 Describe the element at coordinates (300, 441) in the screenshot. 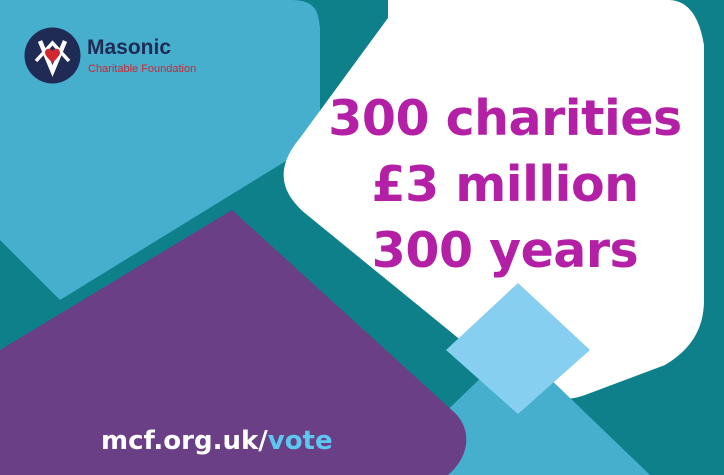

I see `url-path: vote` at that location.